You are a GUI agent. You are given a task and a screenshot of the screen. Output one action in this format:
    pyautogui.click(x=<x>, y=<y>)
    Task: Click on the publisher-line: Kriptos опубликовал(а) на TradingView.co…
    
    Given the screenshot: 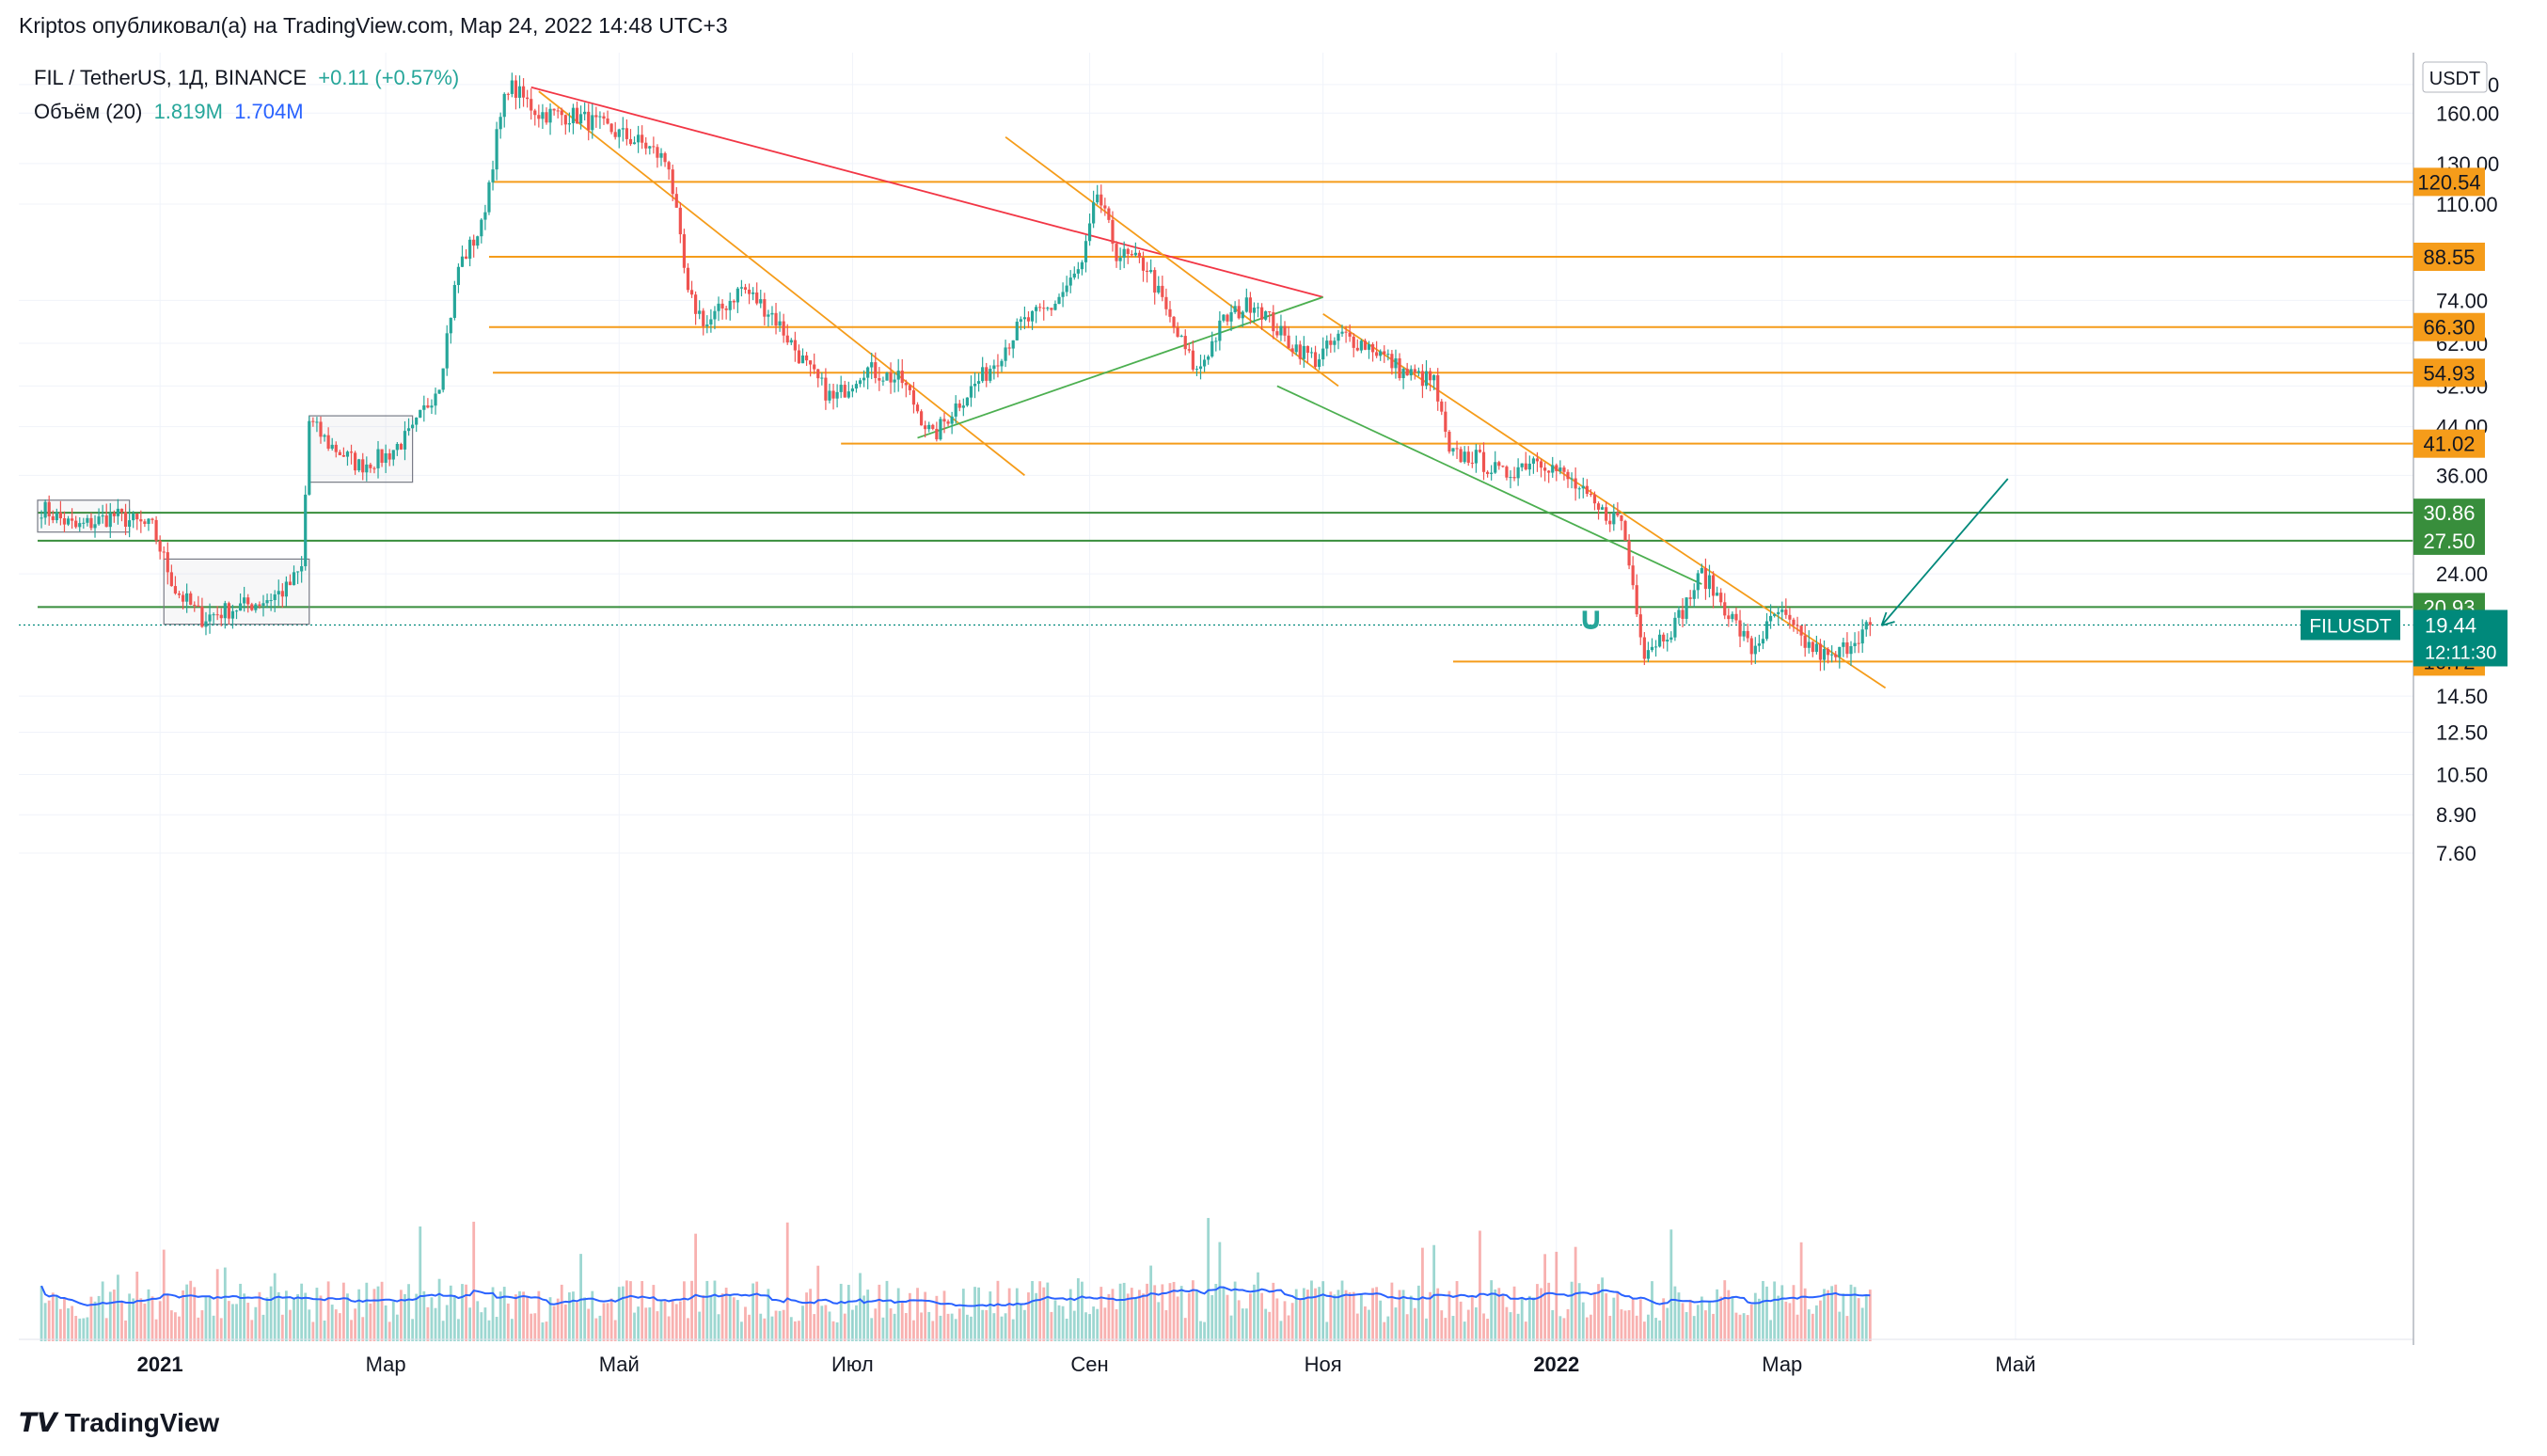 What is the action you would take?
    pyautogui.click(x=373, y=25)
    